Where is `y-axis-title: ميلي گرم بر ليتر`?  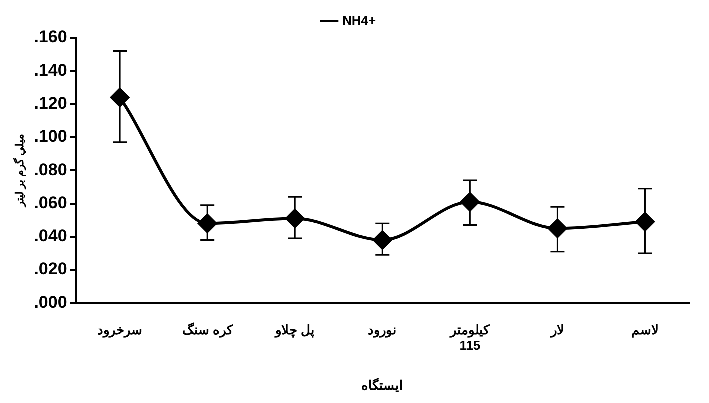 y-axis-title: ميلي گرم بر ليتر is located at coordinates (20, 171).